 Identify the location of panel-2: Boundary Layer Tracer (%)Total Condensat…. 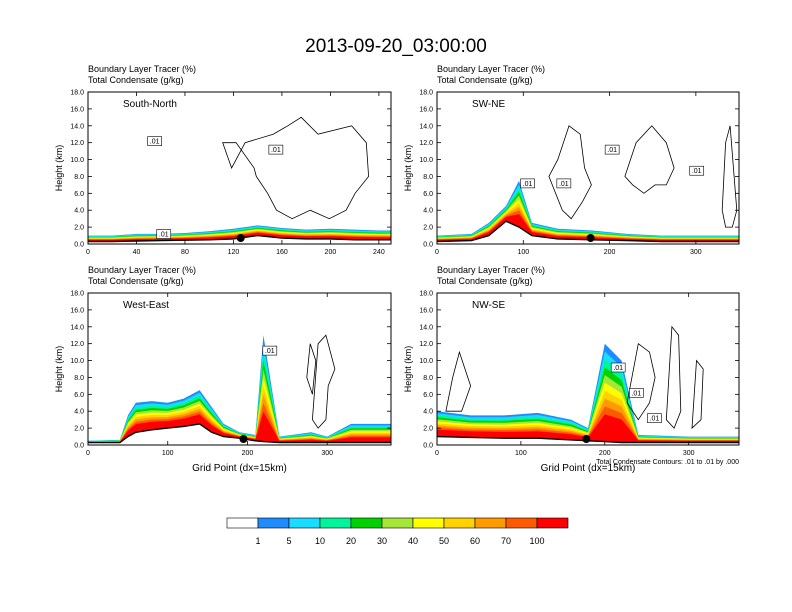
(571, 160).